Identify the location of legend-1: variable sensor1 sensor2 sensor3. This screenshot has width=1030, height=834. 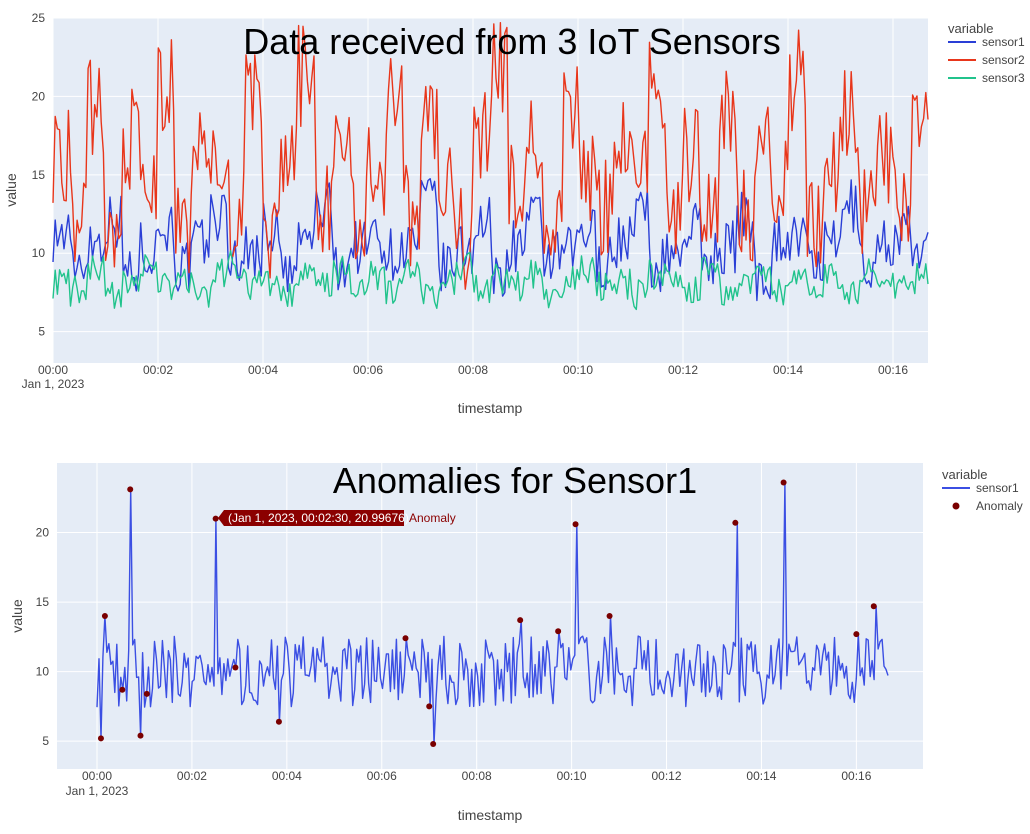
(986, 53).